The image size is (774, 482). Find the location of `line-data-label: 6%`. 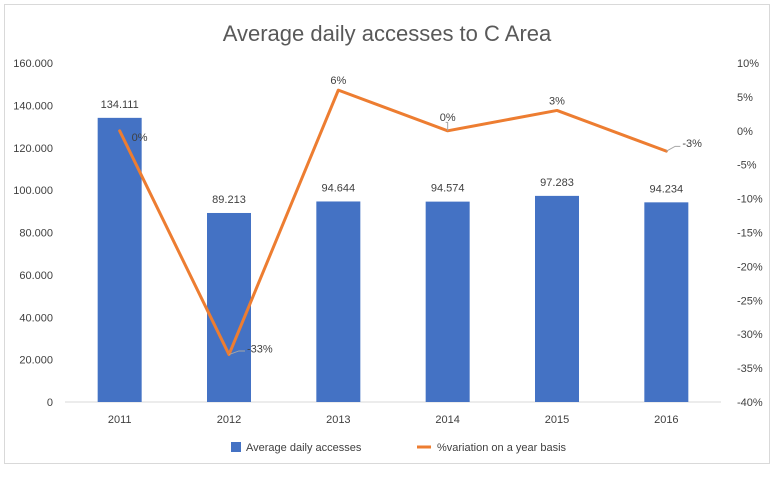

line-data-label: 6% is located at coordinates (338, 81).